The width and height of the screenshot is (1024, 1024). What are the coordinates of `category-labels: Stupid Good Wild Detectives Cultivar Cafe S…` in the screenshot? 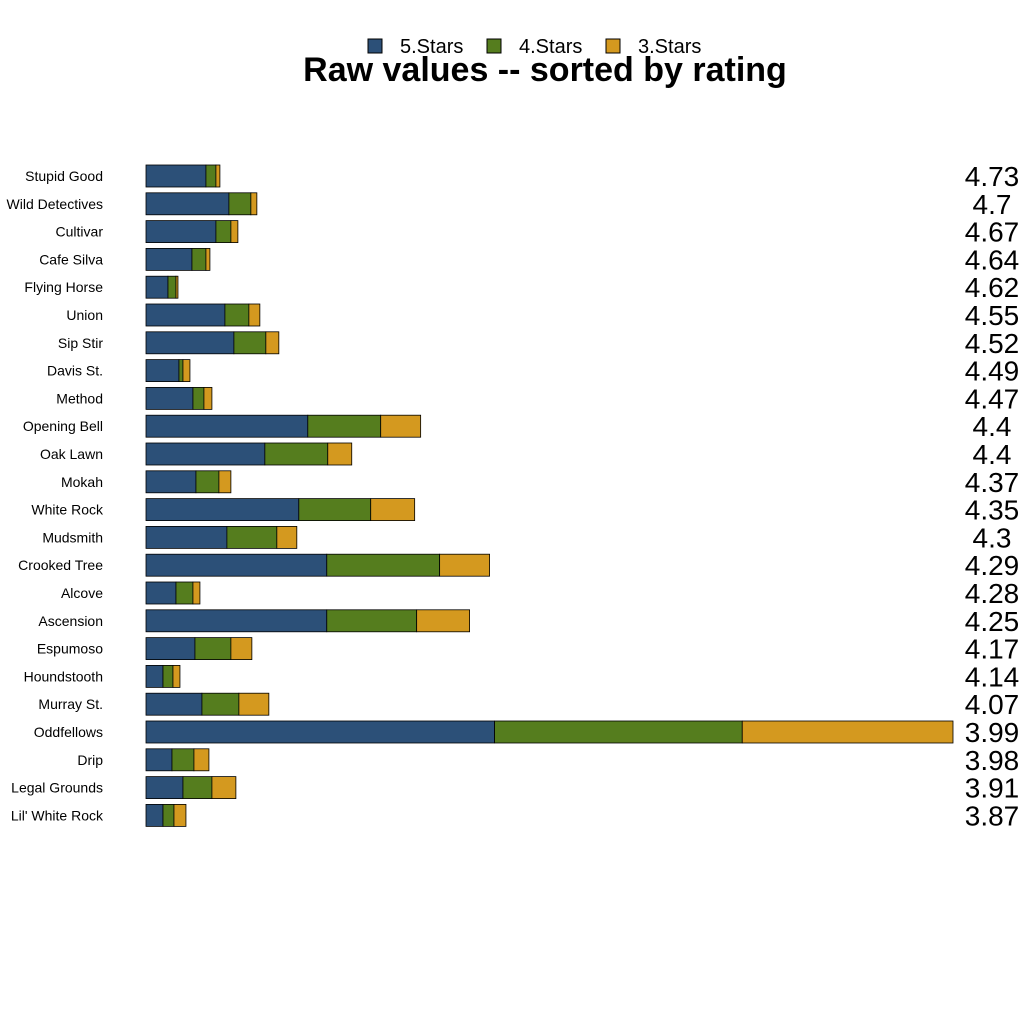 It's located at (55, 495).